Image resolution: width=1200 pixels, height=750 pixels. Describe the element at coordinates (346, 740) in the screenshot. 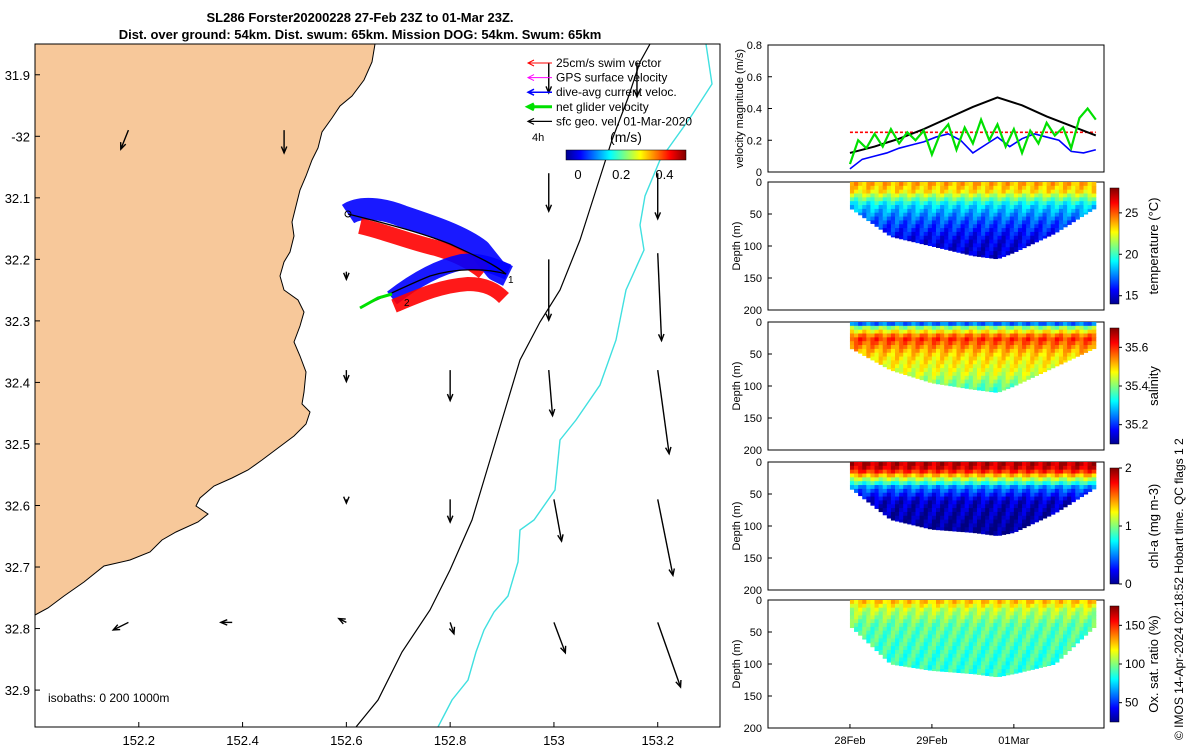

I see `longitude-tick-label: 152.6` at that location.